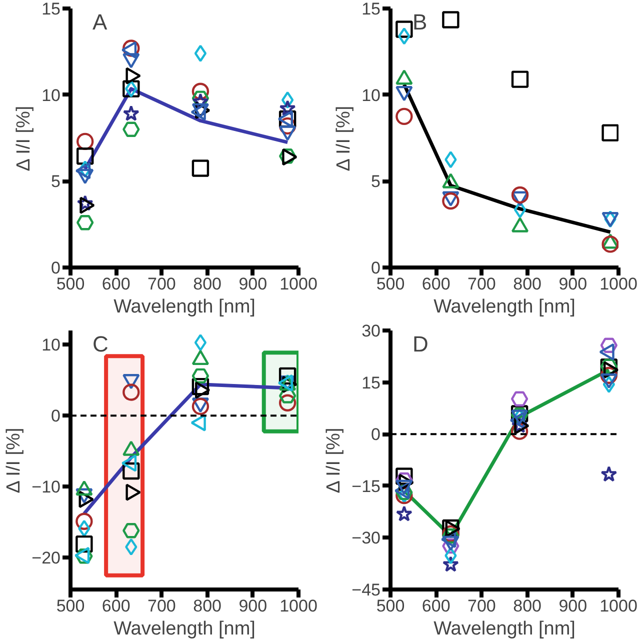 The width and height of the screenshot is (641, 644). I want to click on y-tick-label: −15, so click(366, 486).